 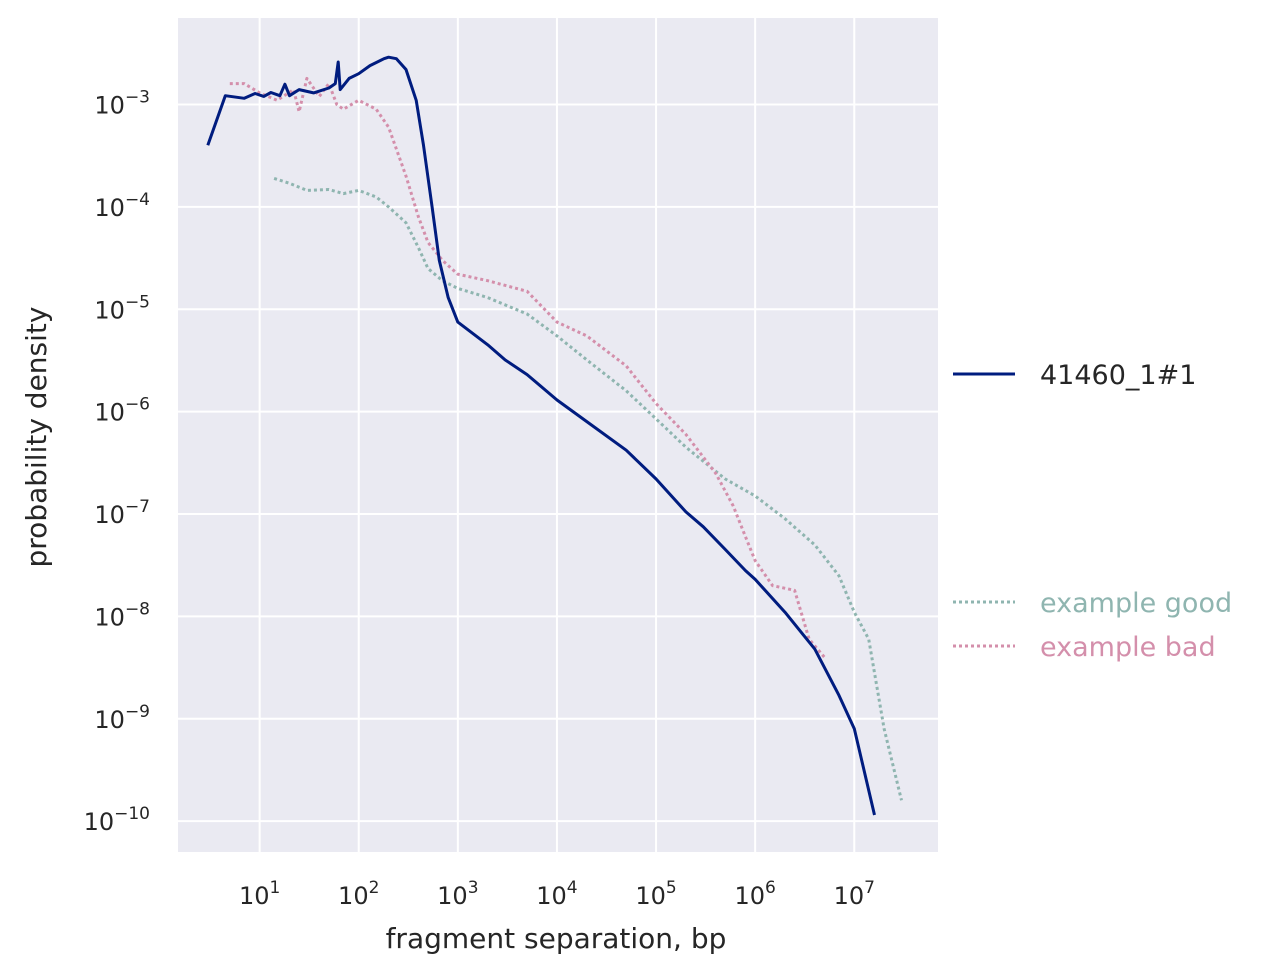 What do you see at coordinates (122, 308) in the screenshot?
I see `y-tick-label: 10⁻⁵` at bounding box center [122, 308].